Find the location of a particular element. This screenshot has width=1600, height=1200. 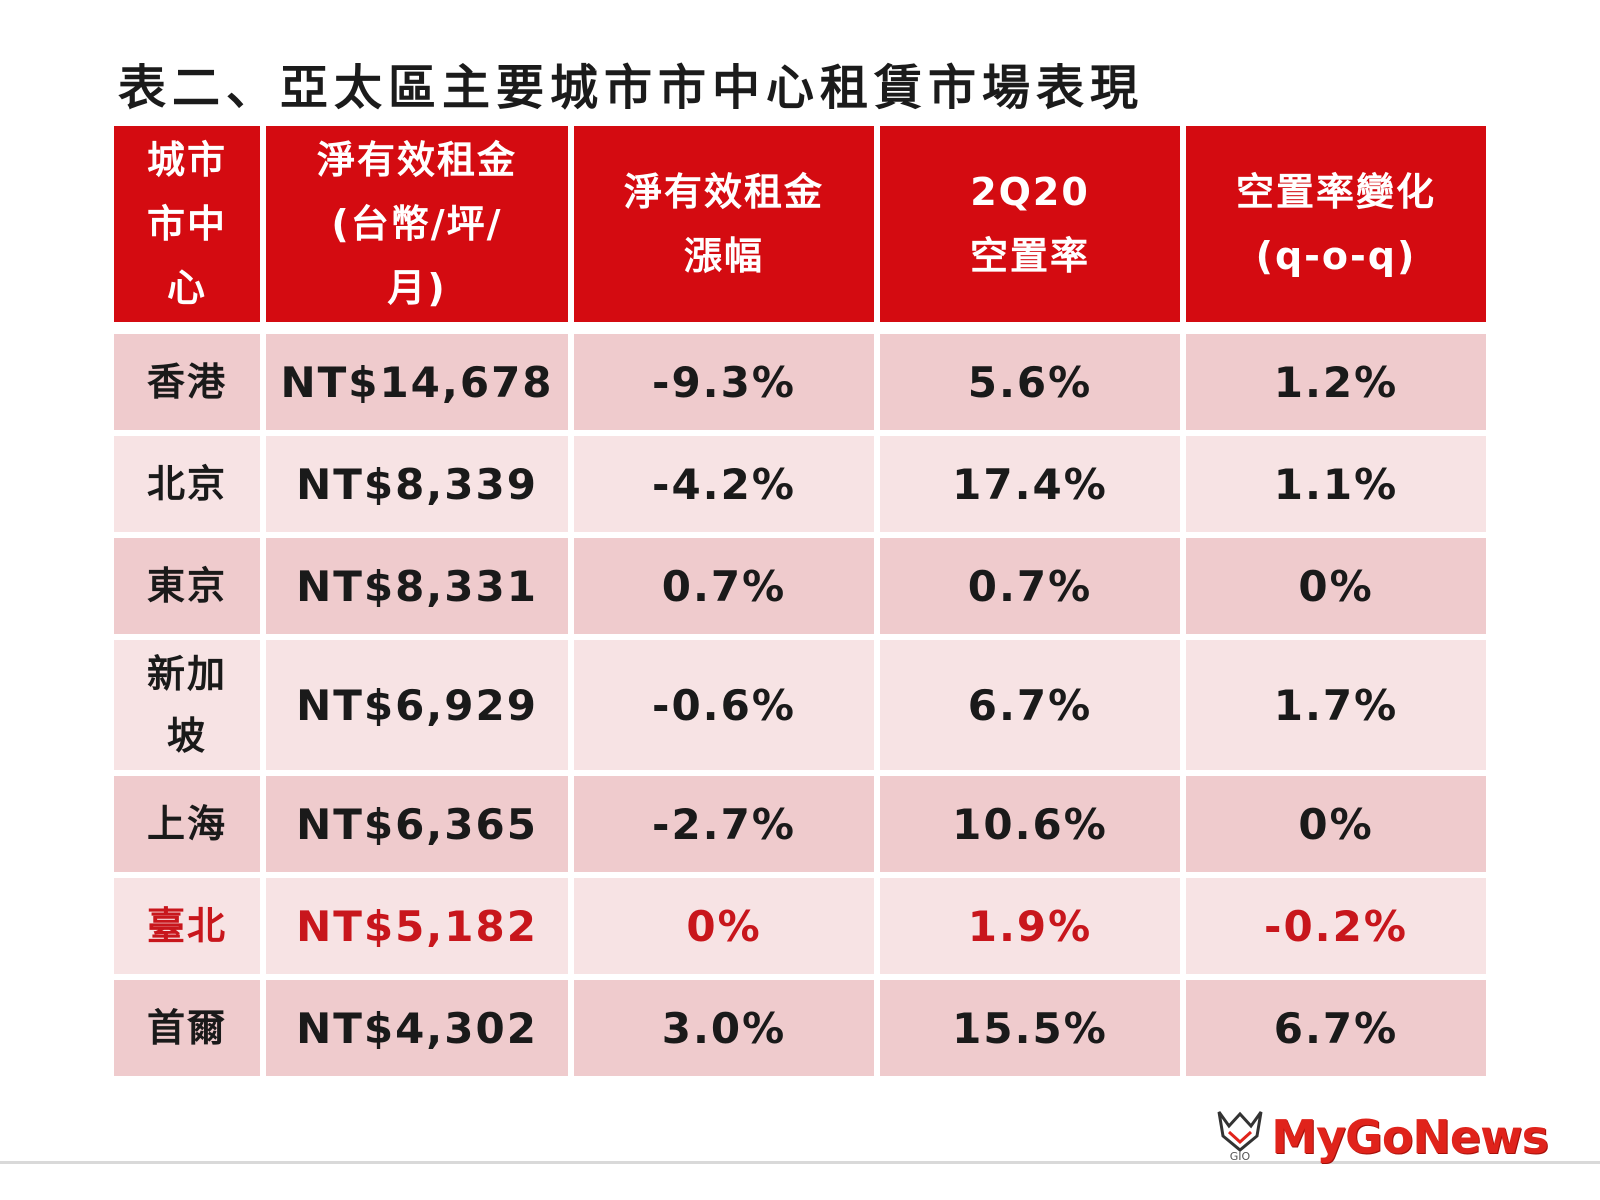

city-name: 東京 is located at coordinates (186, 586).